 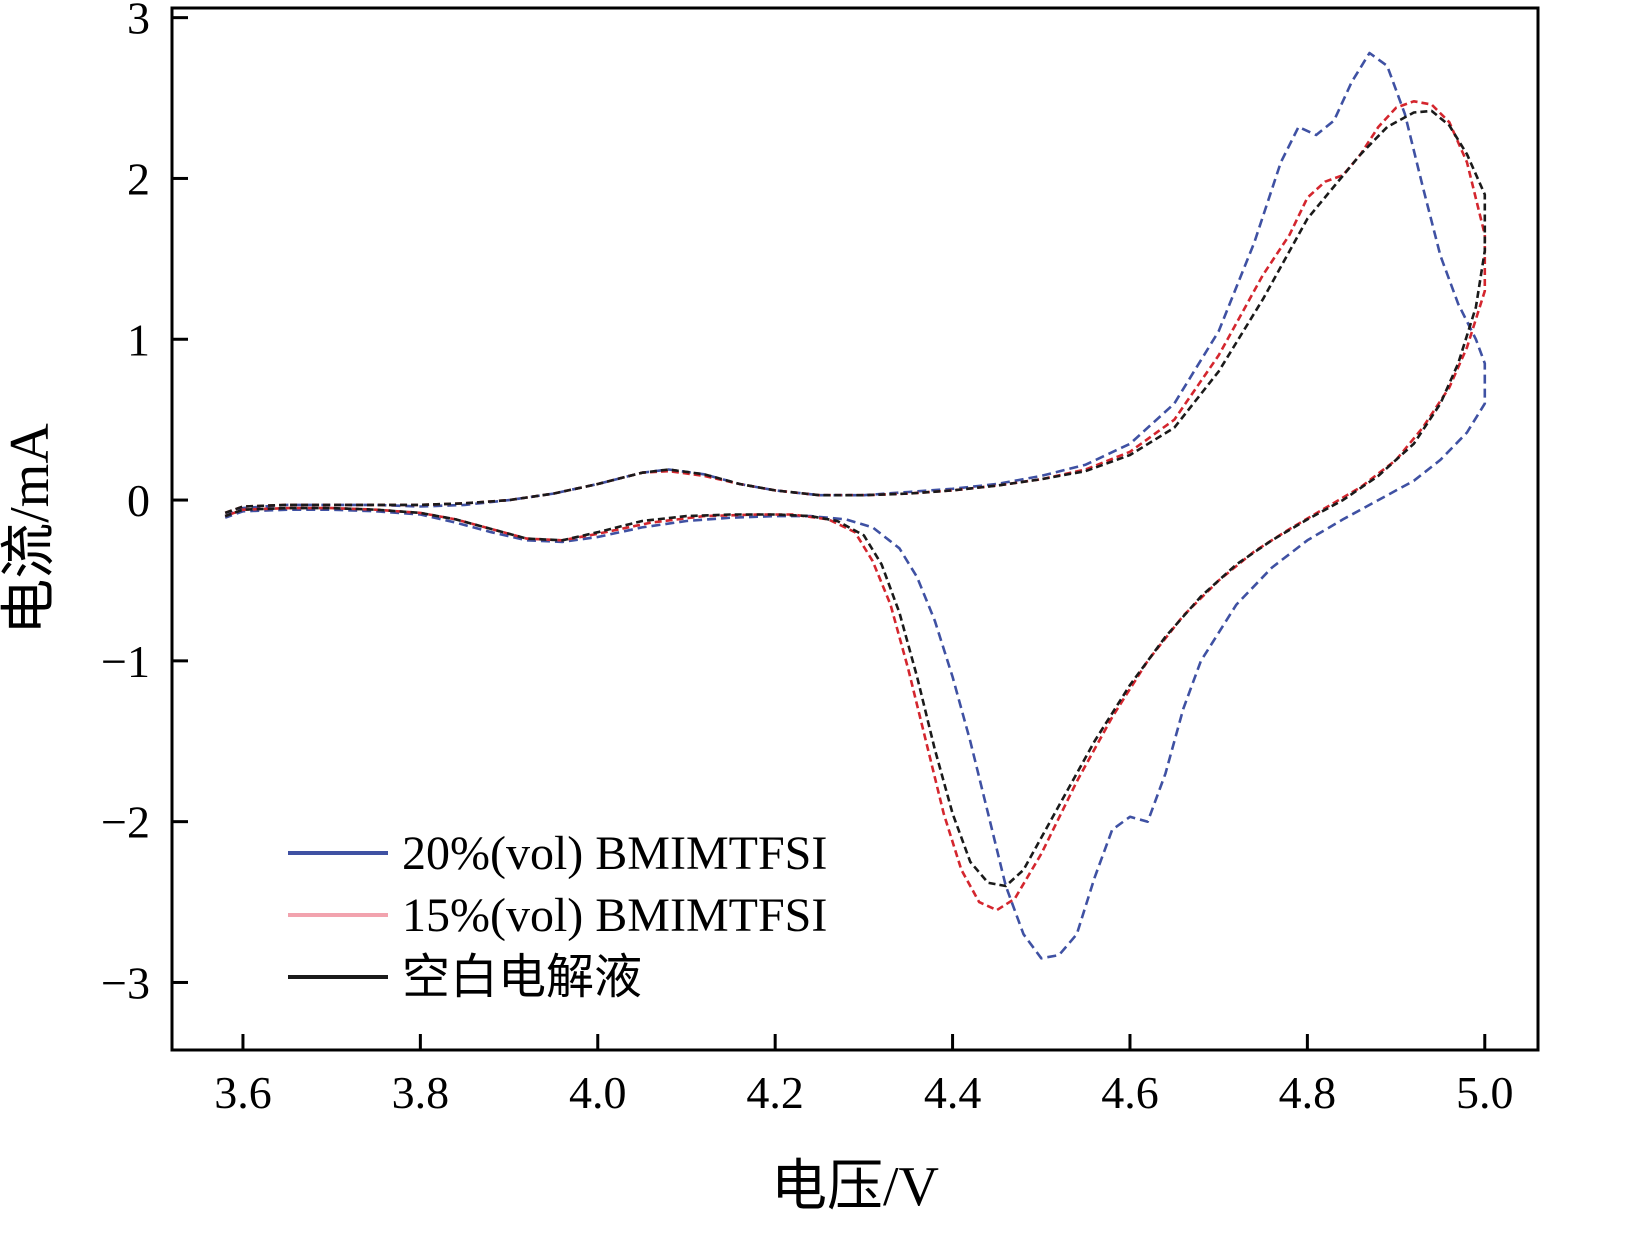 I want to click on y-tick-label: −1, so click(x=125, y=661).